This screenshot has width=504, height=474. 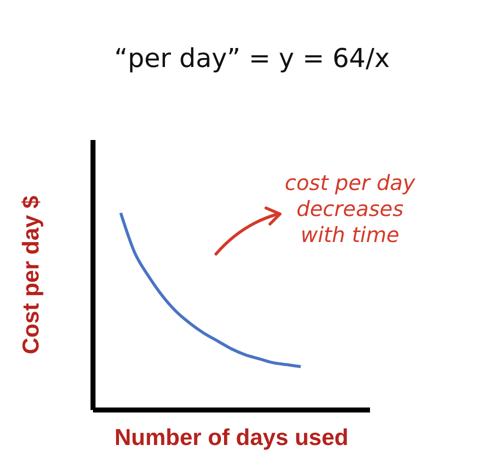 I want to click on x-axis-title: Number of days used, so click(x=231, y=437).